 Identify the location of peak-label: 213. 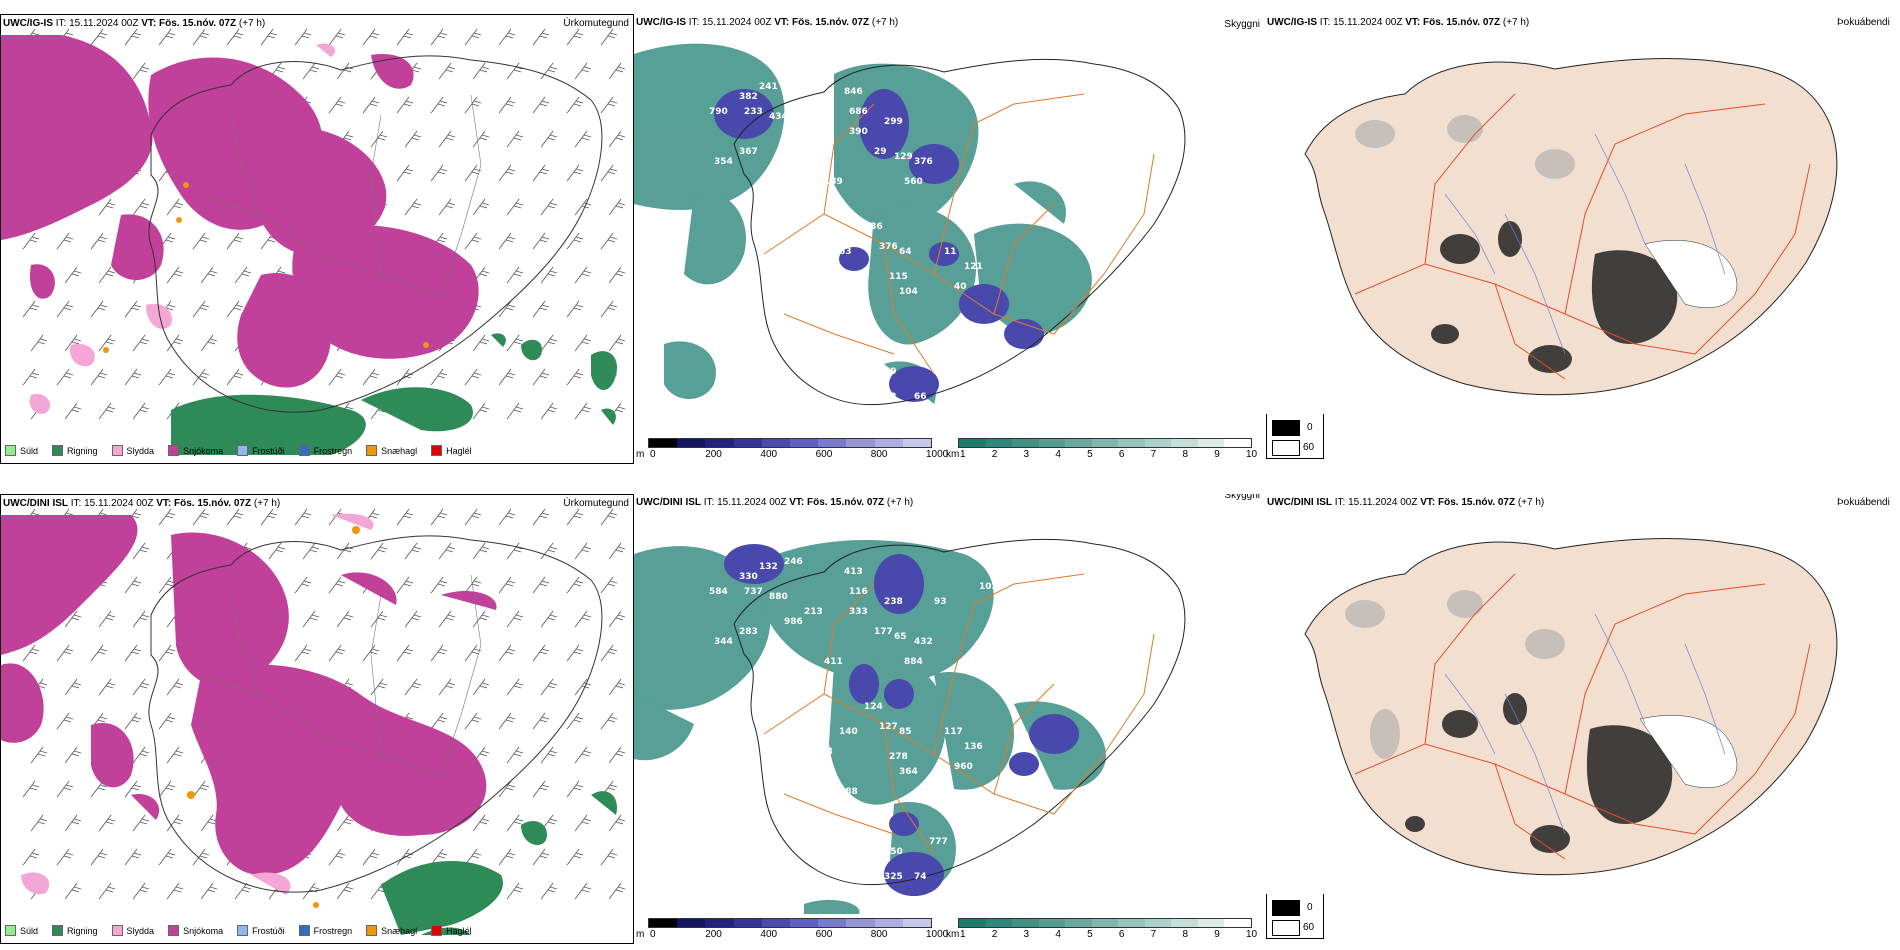
(813, 612).